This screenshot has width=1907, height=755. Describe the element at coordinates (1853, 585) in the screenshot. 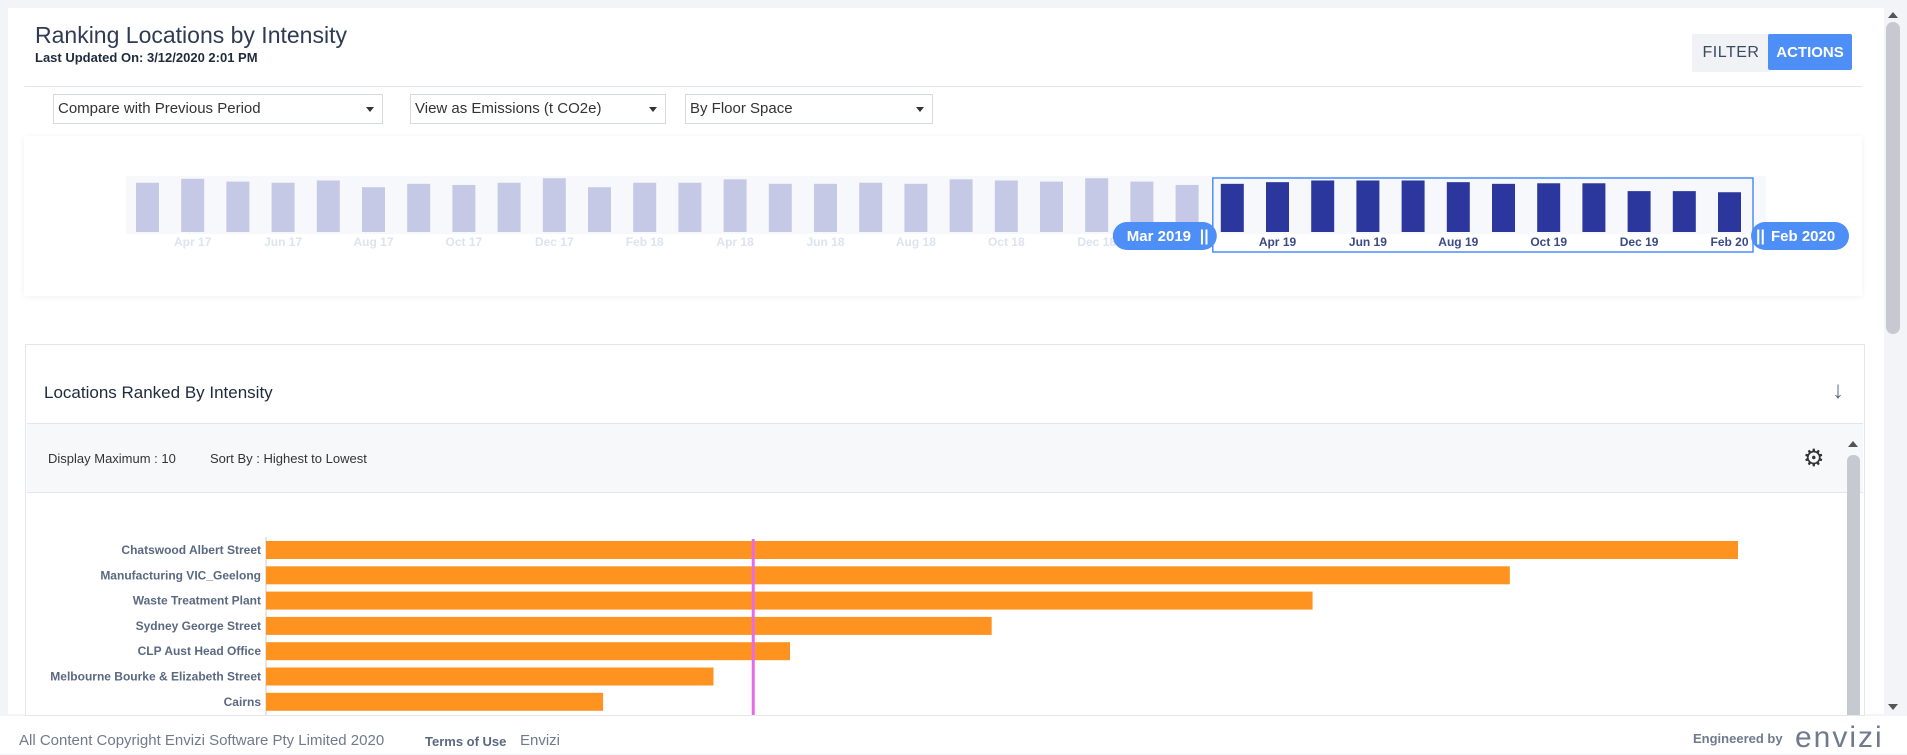

I see `panel-scrollbar-thumb` at that location.